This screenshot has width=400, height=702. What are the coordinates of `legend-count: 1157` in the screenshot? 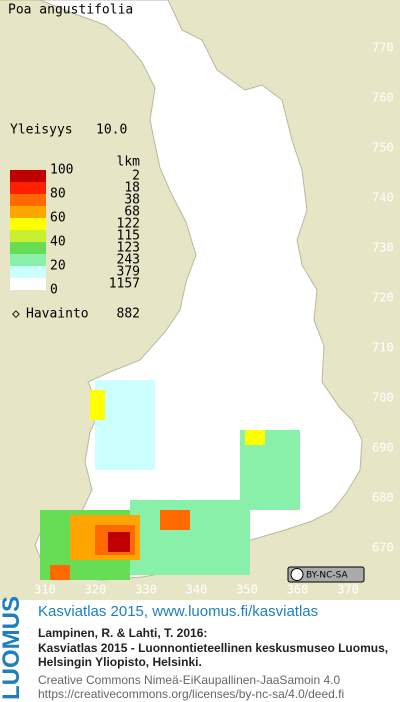 It's located at (124, 284).